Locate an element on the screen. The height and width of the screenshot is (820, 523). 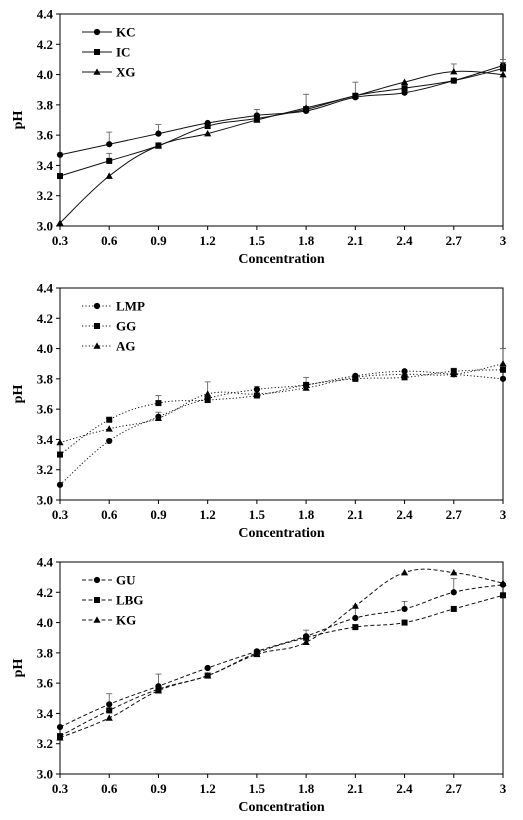
x-axis-title: Concentration is located at coordinates (281, 259).